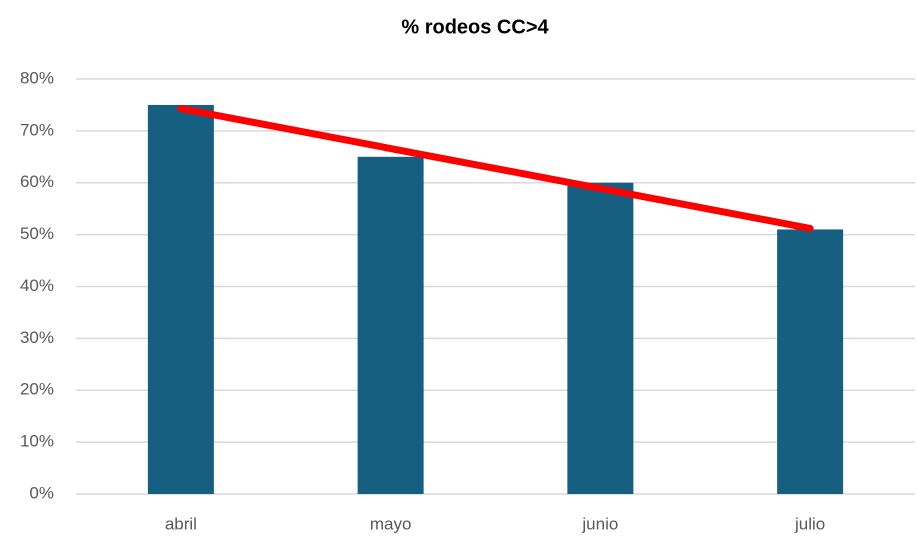  Describe the element at coordinates (599, 523) in the screenshot. I see `x-tick-label: junio` at that location.